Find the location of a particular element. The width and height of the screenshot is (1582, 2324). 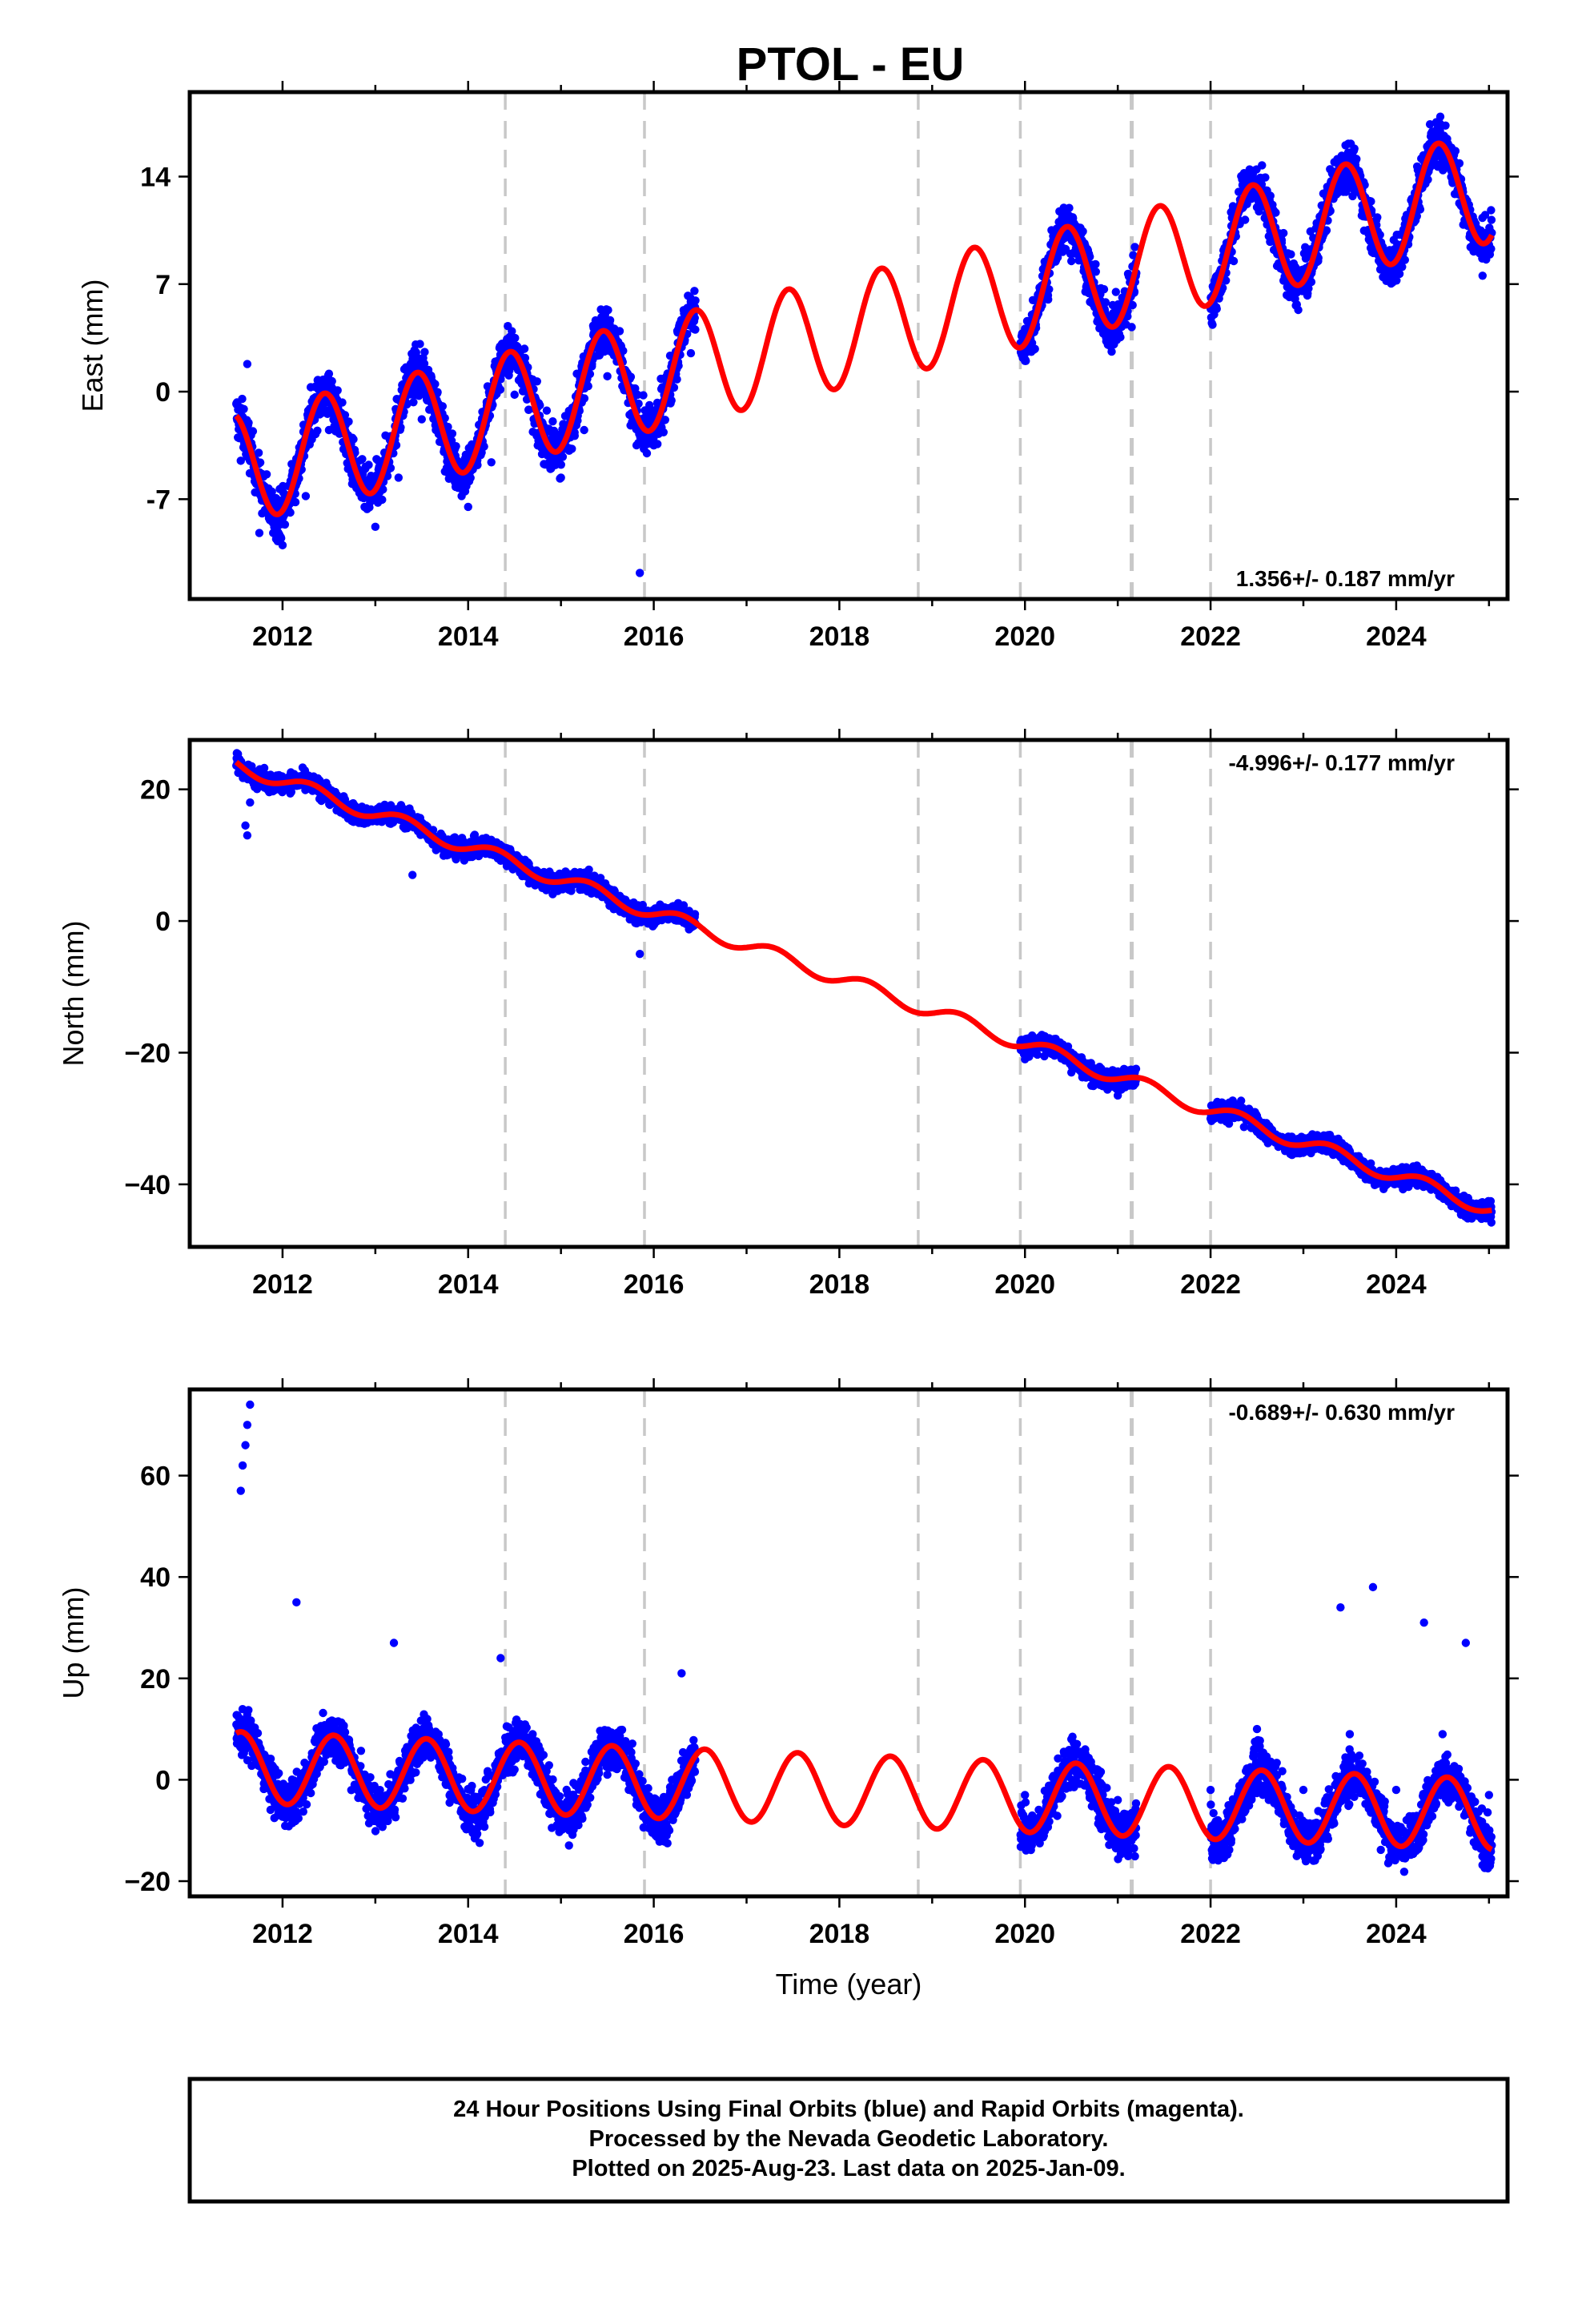

x-tick-label: 2022 is located at coordinates (1210, 636).